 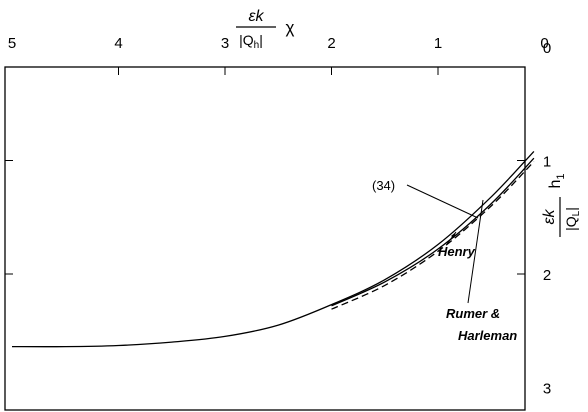 What do you see at coordinates (442, 201) in the screenshot?
I see `annotation-34-leader` at bounding box center [442, 201].